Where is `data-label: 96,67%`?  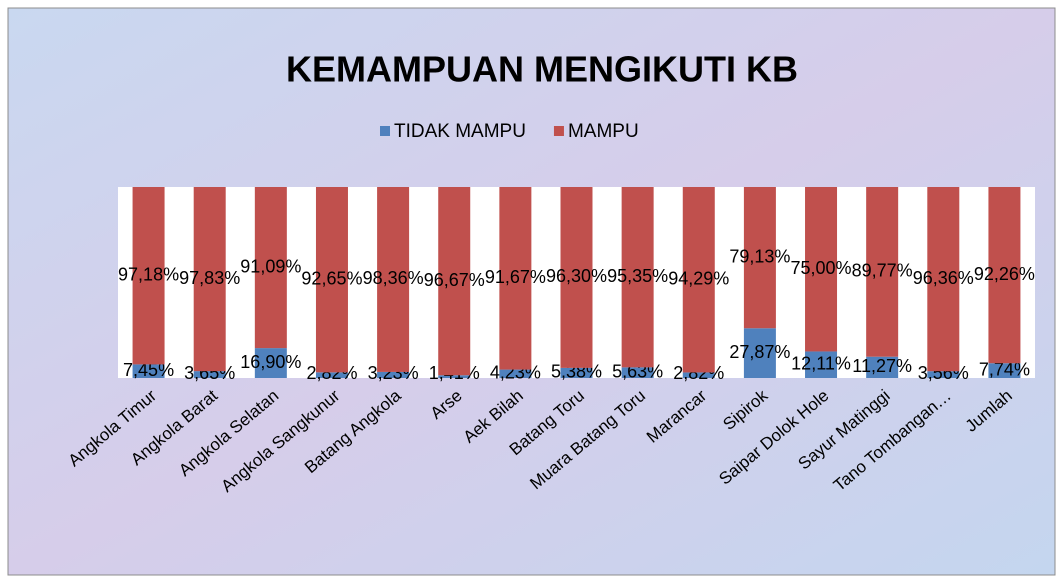 data-label: 96,67% is located at coordinates (454, 280).